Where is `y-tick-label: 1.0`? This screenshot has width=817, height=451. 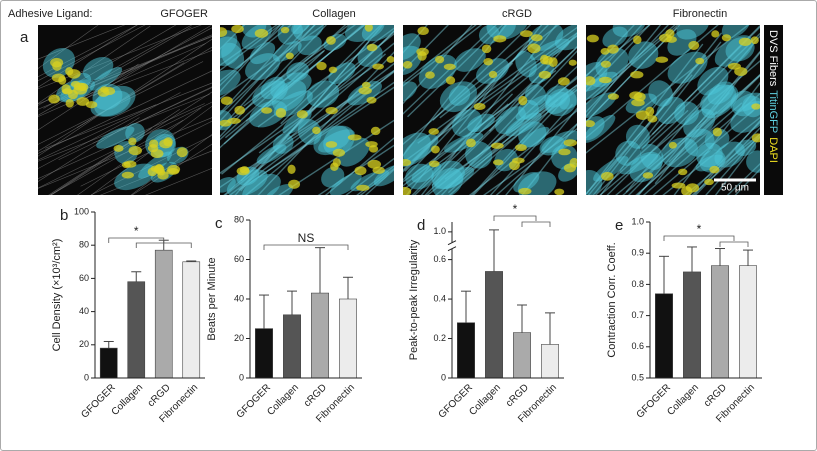
y-tick-label: 1.0 is located at coordinates (439, 231).